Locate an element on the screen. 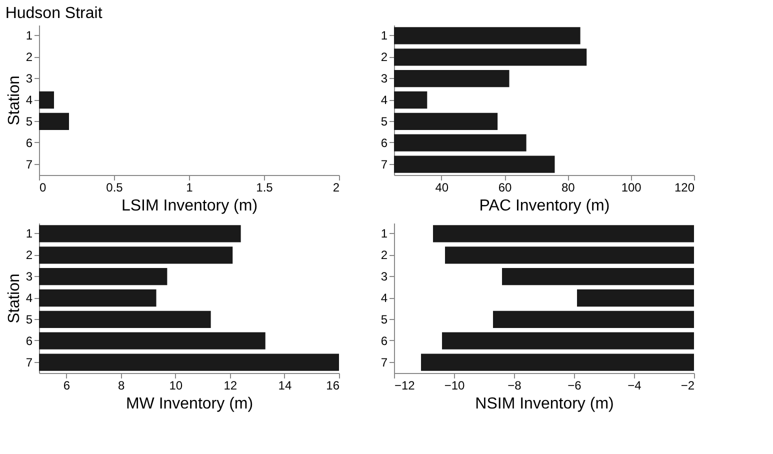 This screenshot has width=773, height=454. x-tick-label: 80 is located at coordinates (569, 187).